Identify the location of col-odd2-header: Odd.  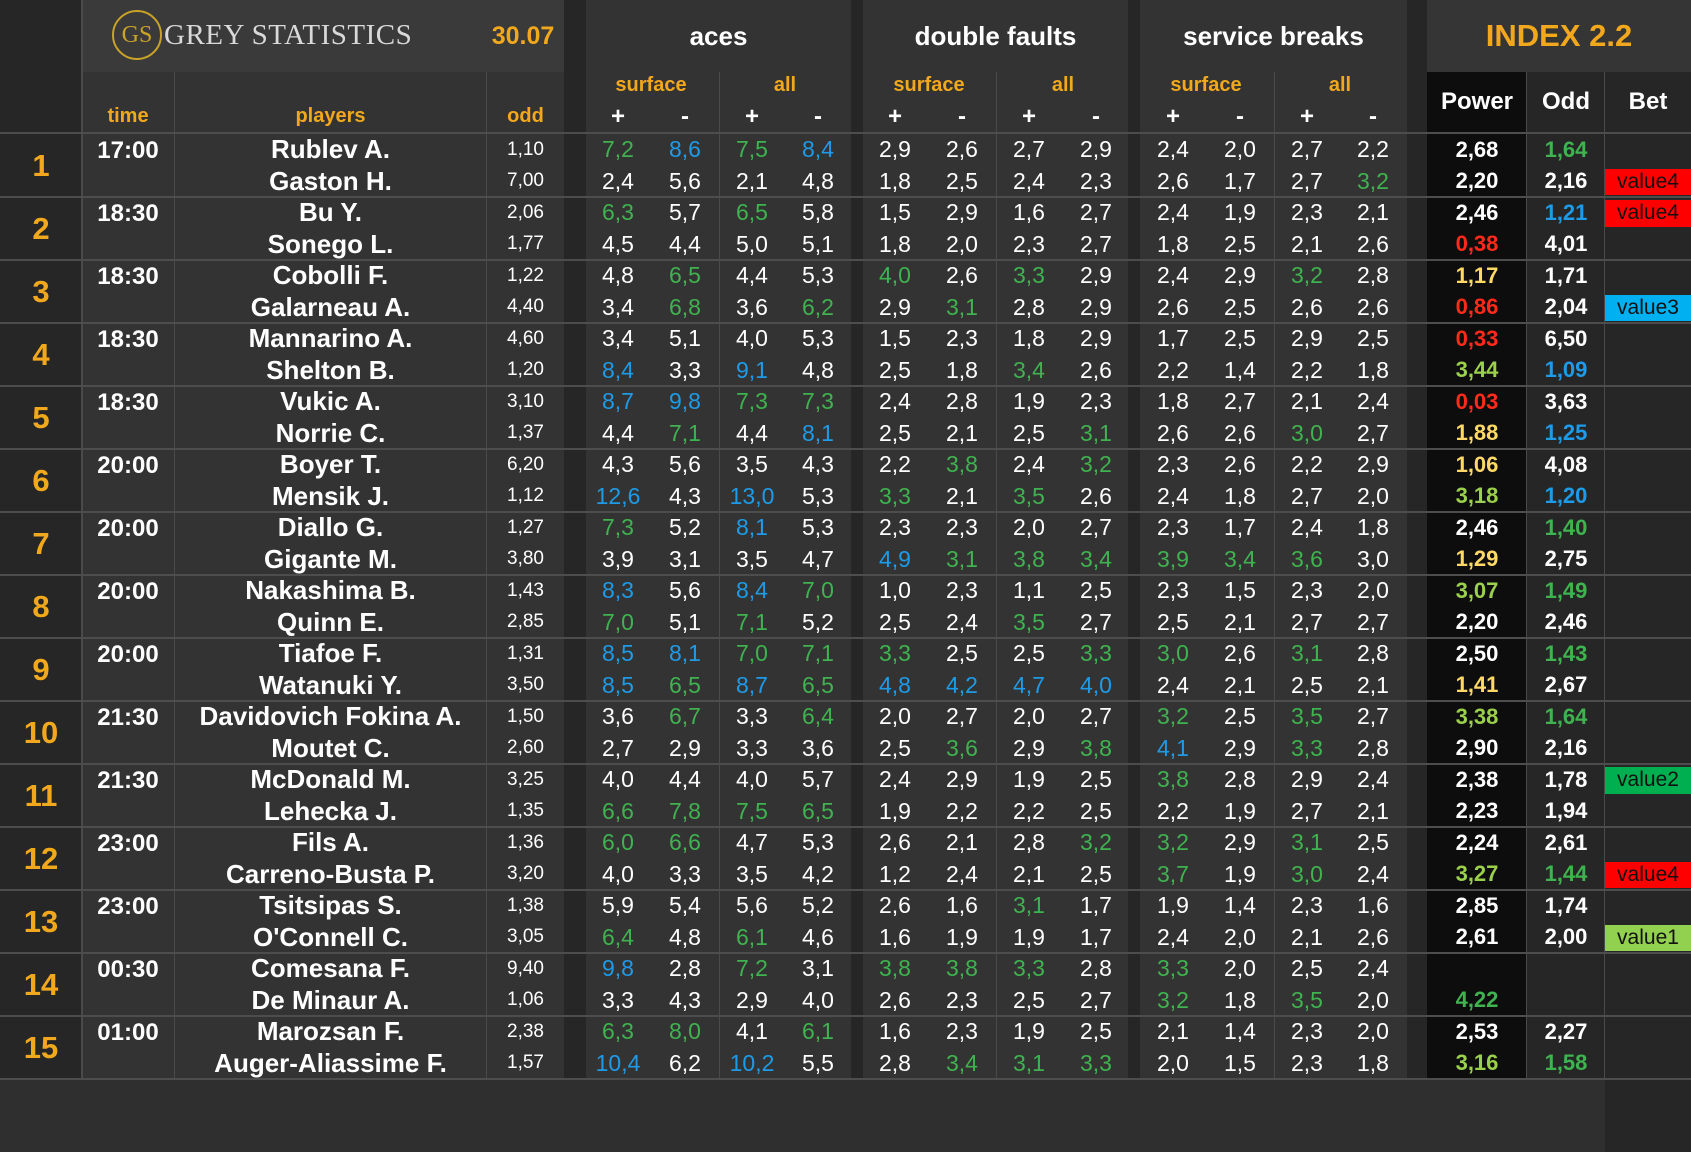
(1566, 101).